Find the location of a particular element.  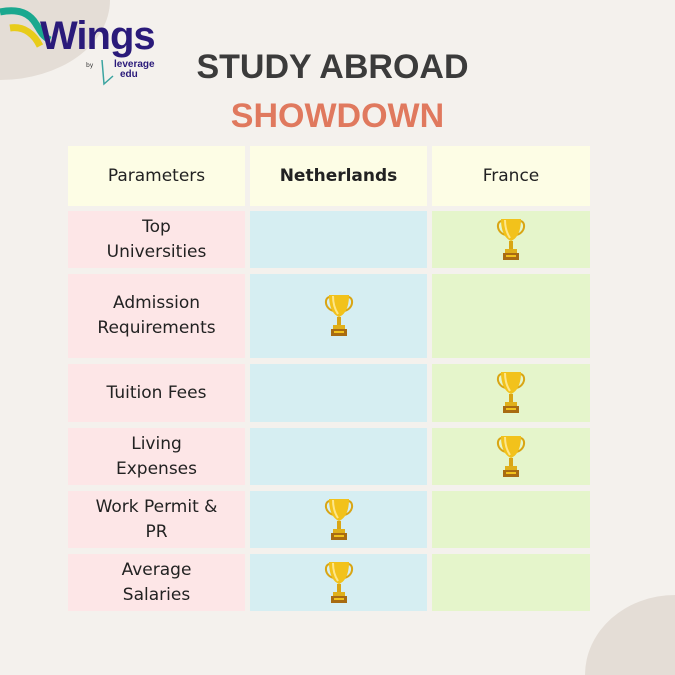

parameter-label: Tuition Fees is located at coordinates (156, 392).